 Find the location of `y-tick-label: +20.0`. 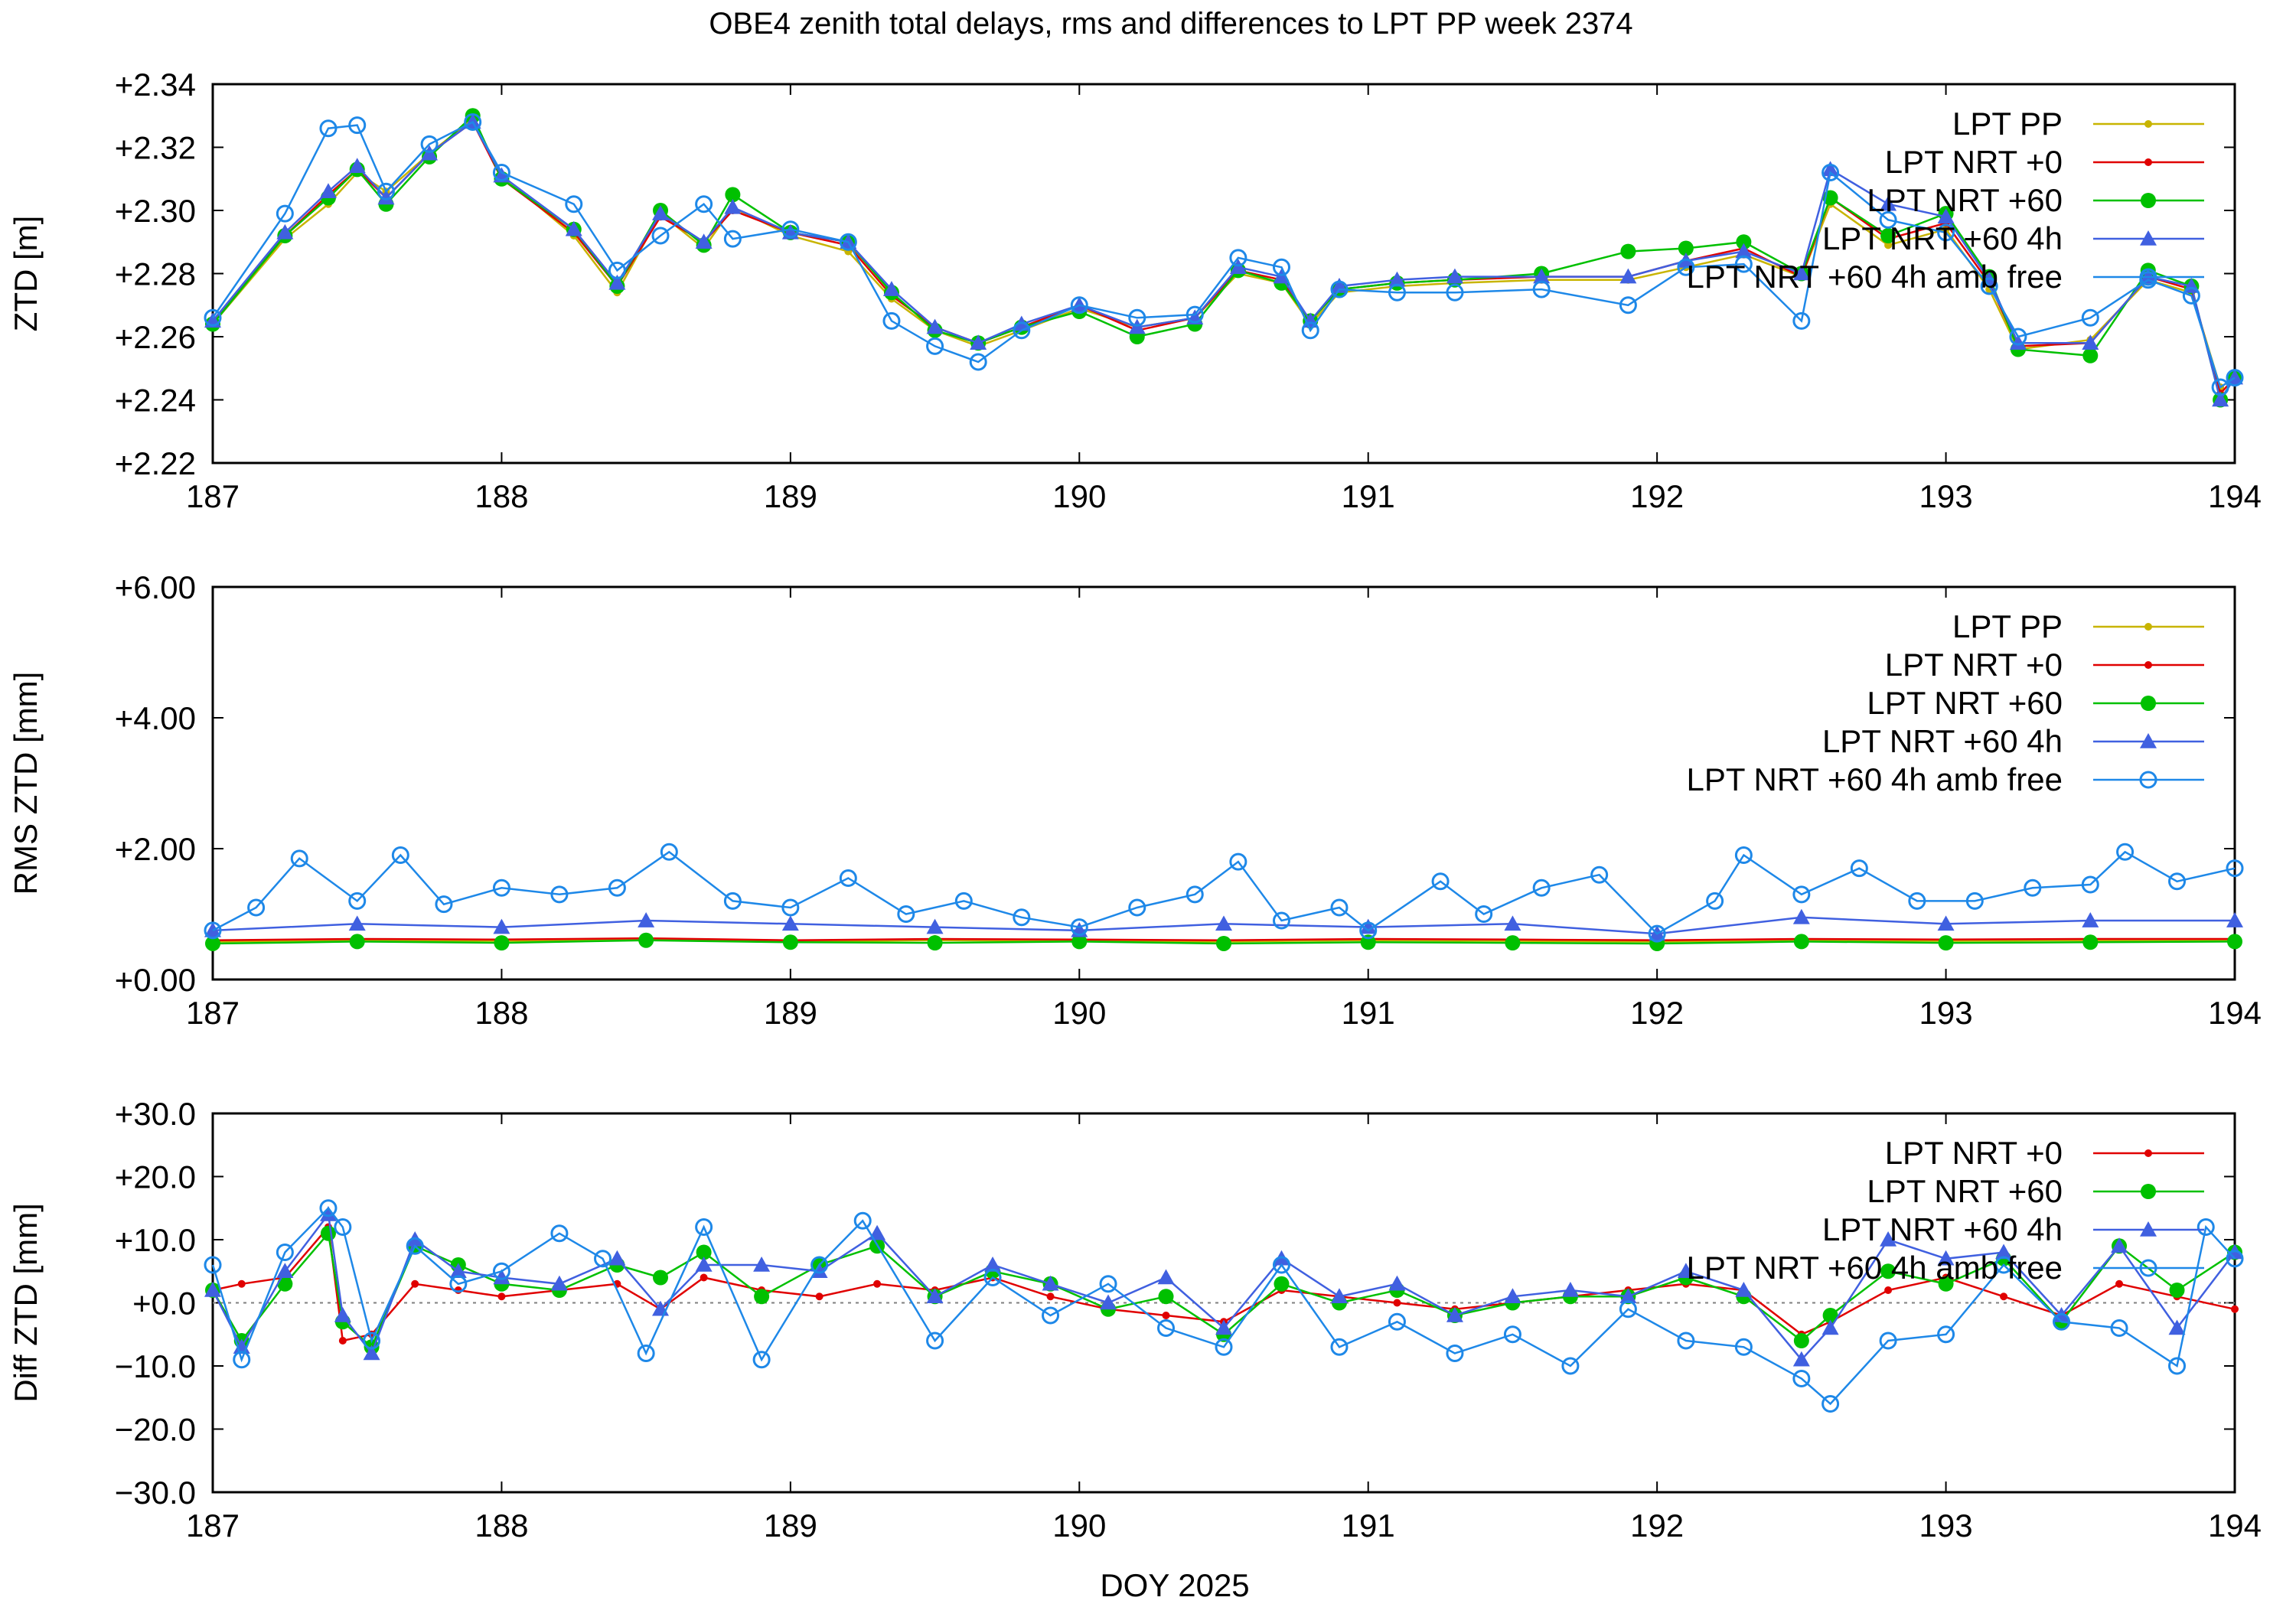

y-tick-label: +20.0 is located at coordinates (155, 1177).